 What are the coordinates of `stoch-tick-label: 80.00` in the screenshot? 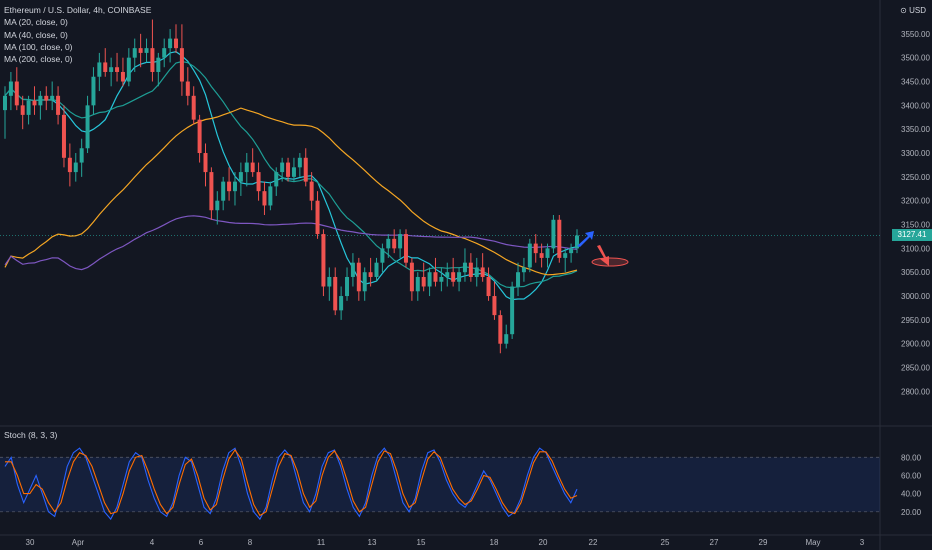 It's located at (911, 457).